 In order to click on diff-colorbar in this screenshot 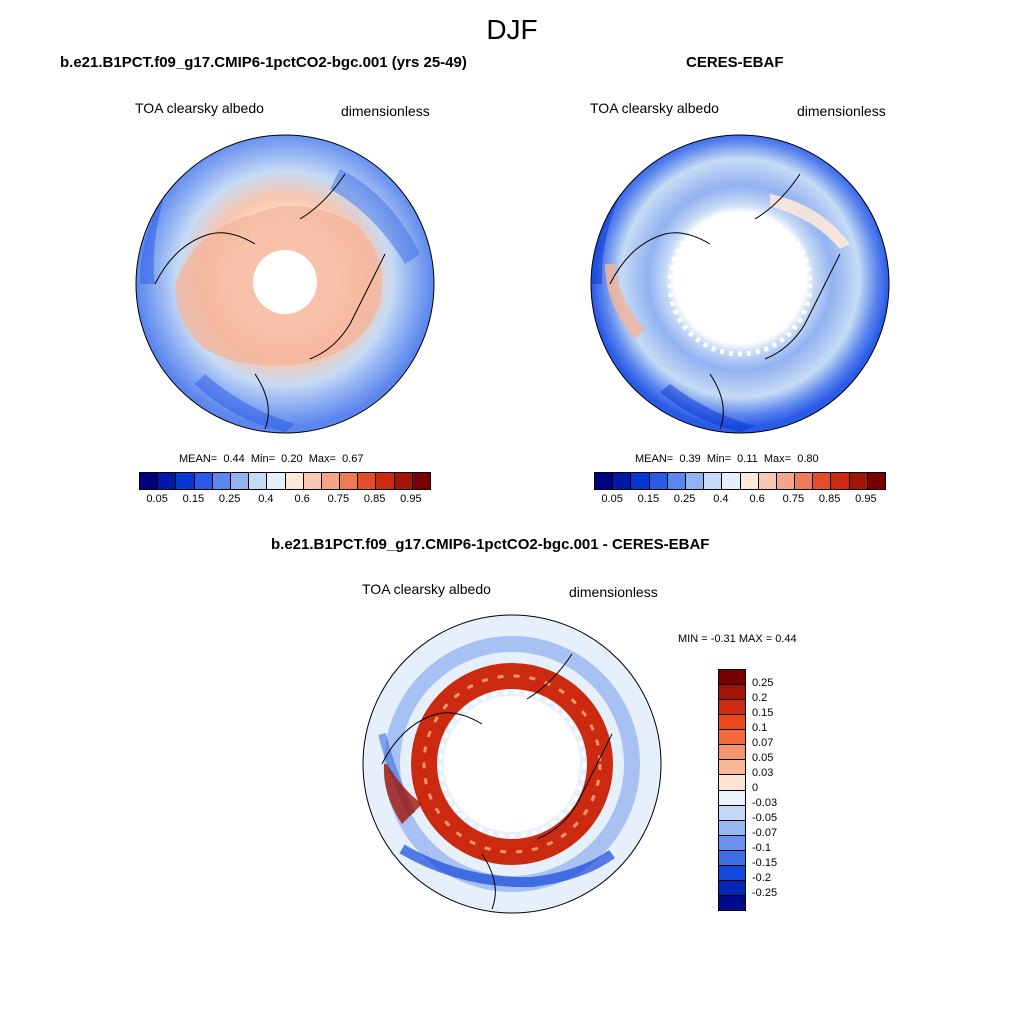, I will do `click(732, 790)`.